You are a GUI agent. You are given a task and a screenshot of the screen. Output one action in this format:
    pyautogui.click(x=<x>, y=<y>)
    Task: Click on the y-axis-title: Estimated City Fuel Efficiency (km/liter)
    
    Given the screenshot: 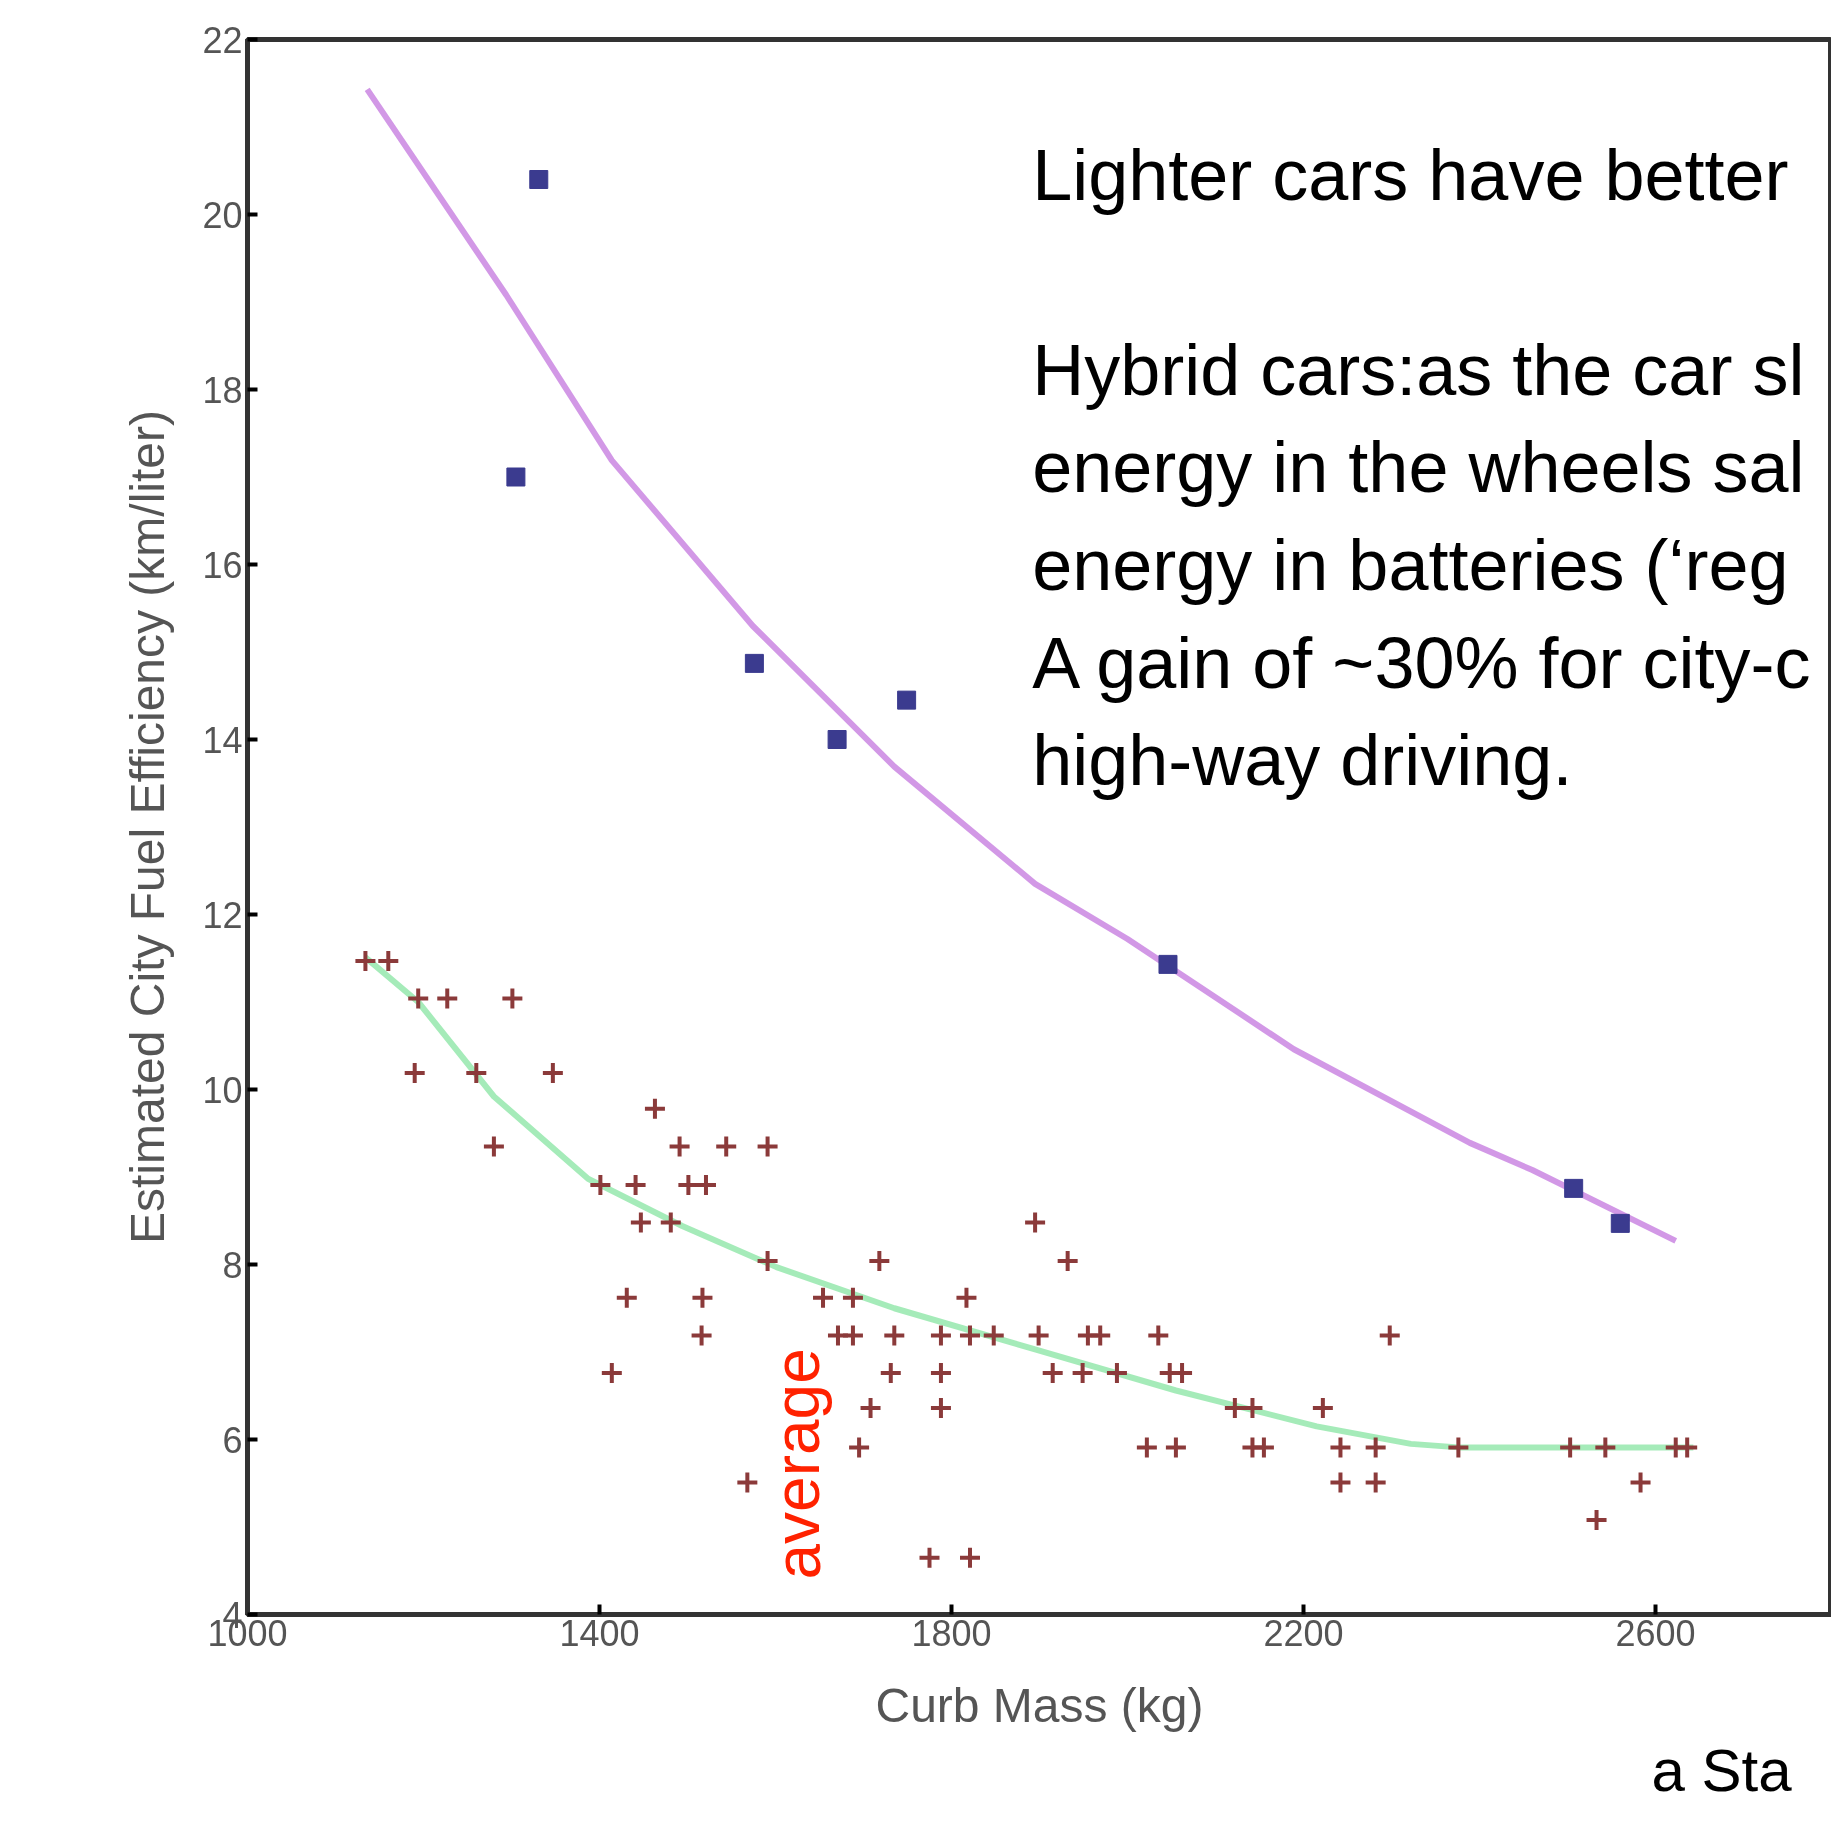 What is the action you would take?
    pyautogui.click(x=148, y=827)
    